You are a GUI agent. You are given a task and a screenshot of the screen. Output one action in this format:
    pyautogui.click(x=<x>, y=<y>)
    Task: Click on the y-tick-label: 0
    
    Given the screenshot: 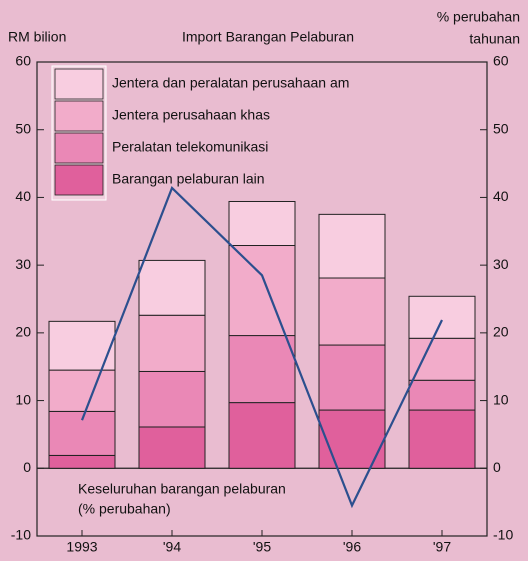 What is the action you would take?
    pyautogui.click(x=27, y=467)
    